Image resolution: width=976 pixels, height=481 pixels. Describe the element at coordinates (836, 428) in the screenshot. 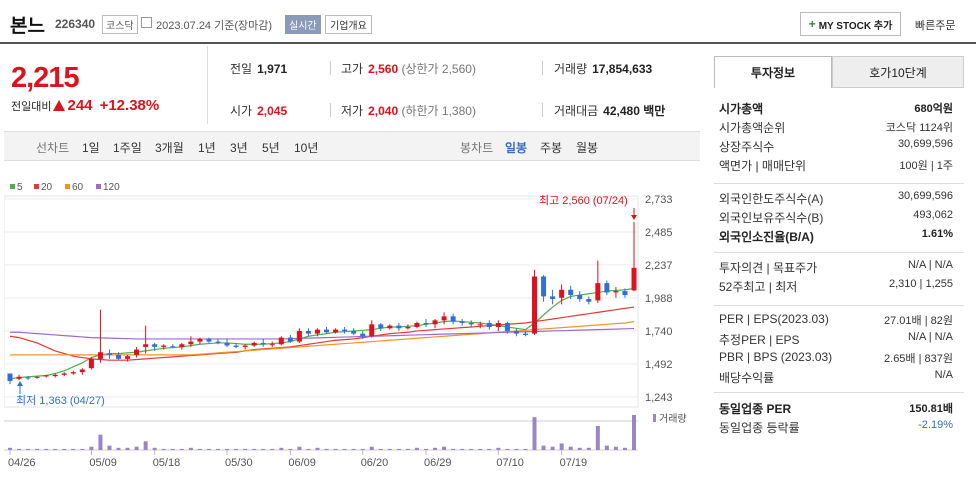

I see `info-row: 동일업종 등락률 -2.19%` at that location.